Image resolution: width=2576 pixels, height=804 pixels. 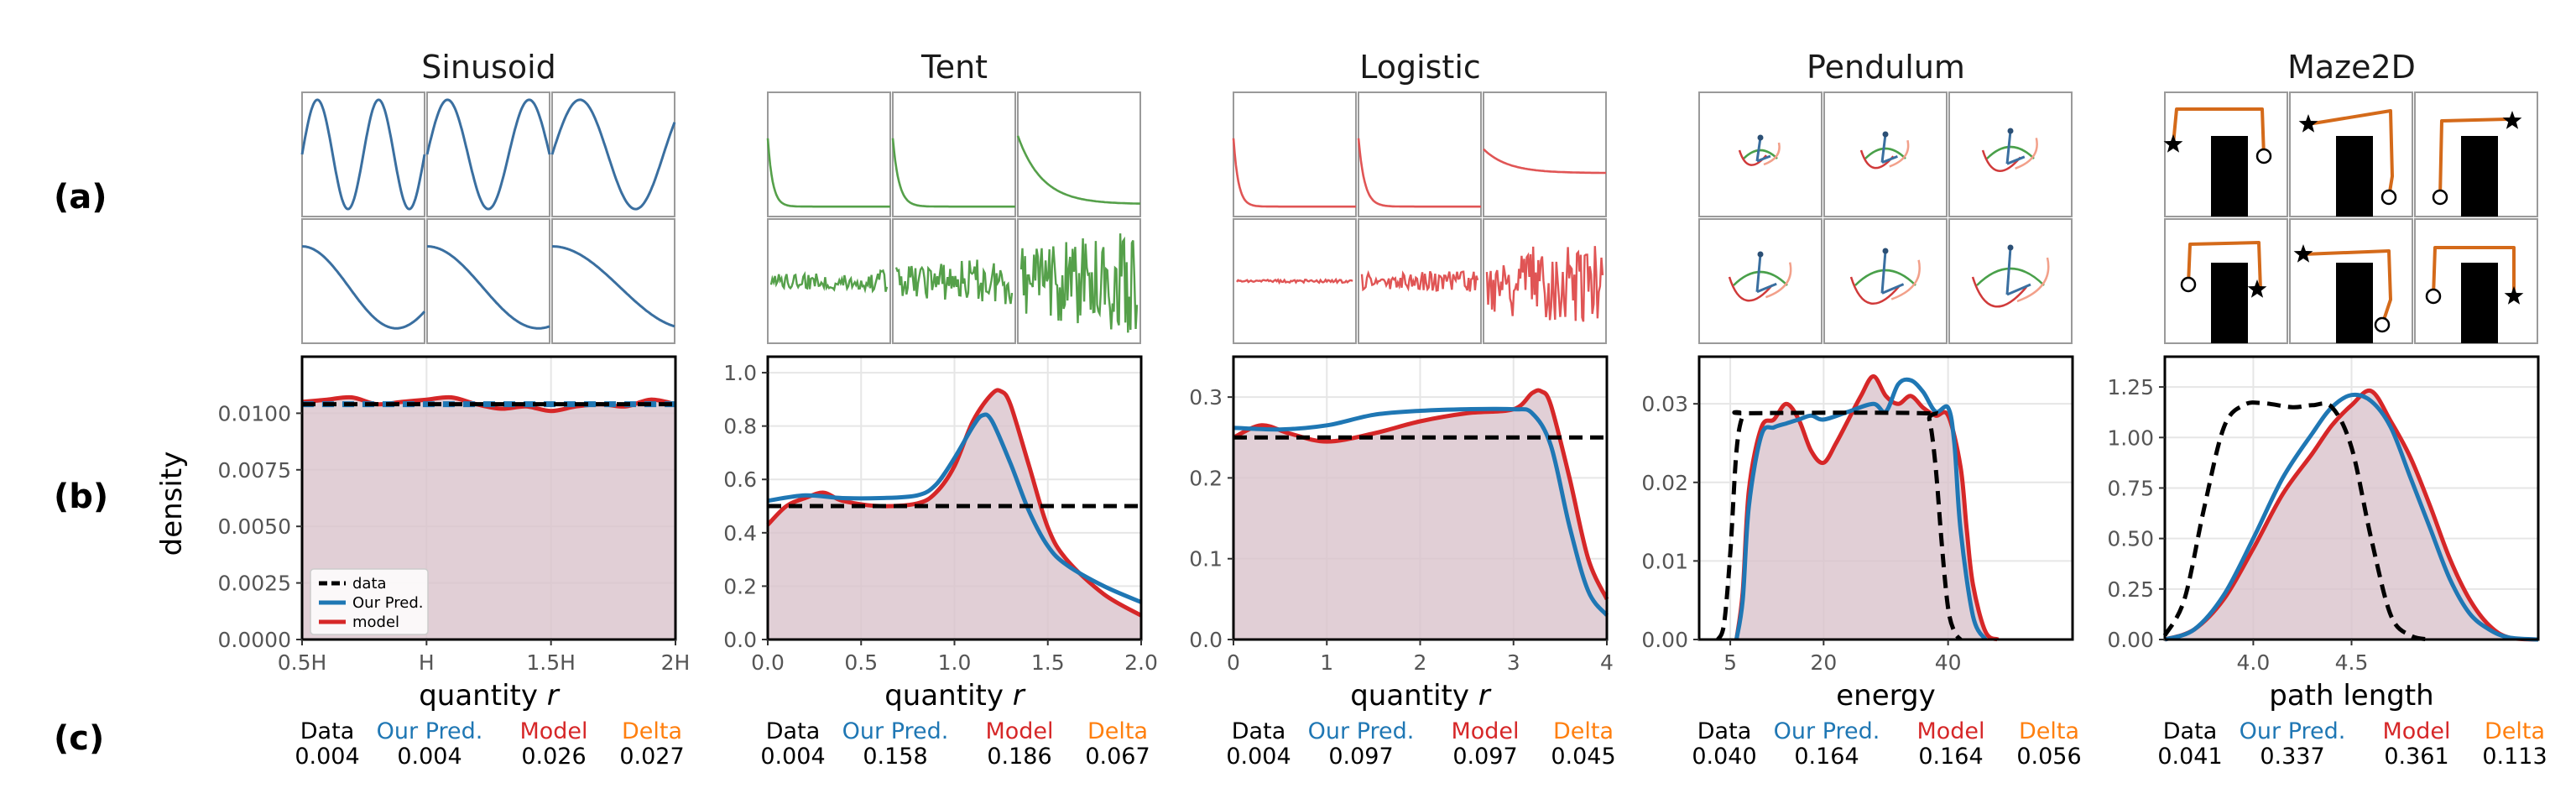 I want to click on stat-value: 0.040, so click(x=1724, y=757).